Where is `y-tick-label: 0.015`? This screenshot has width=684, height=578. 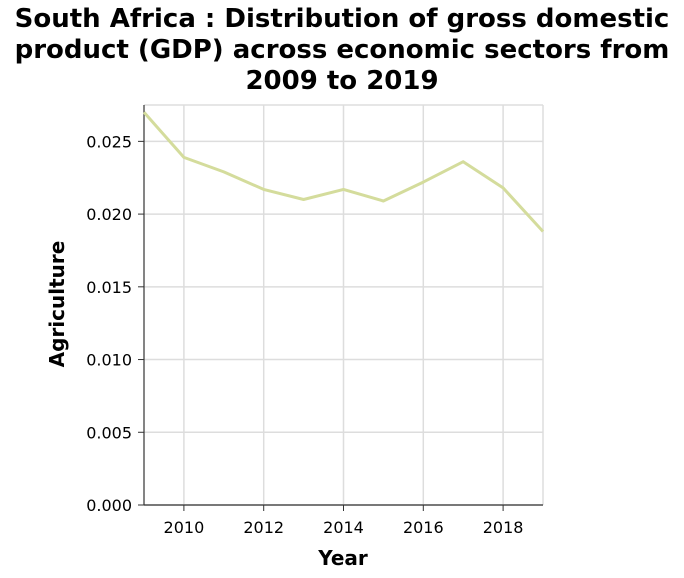
y-tick-label: 0.015 is located at coordinates (109, 287).